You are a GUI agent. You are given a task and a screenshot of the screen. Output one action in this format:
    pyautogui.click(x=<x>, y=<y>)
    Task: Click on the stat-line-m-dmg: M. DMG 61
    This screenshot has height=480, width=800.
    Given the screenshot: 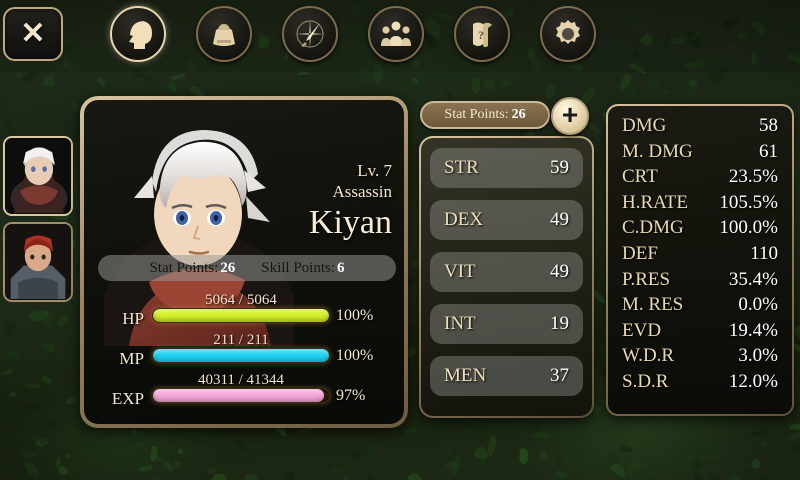 What is the action you would take?
    pyautogui.click(x=700, y=154)
    